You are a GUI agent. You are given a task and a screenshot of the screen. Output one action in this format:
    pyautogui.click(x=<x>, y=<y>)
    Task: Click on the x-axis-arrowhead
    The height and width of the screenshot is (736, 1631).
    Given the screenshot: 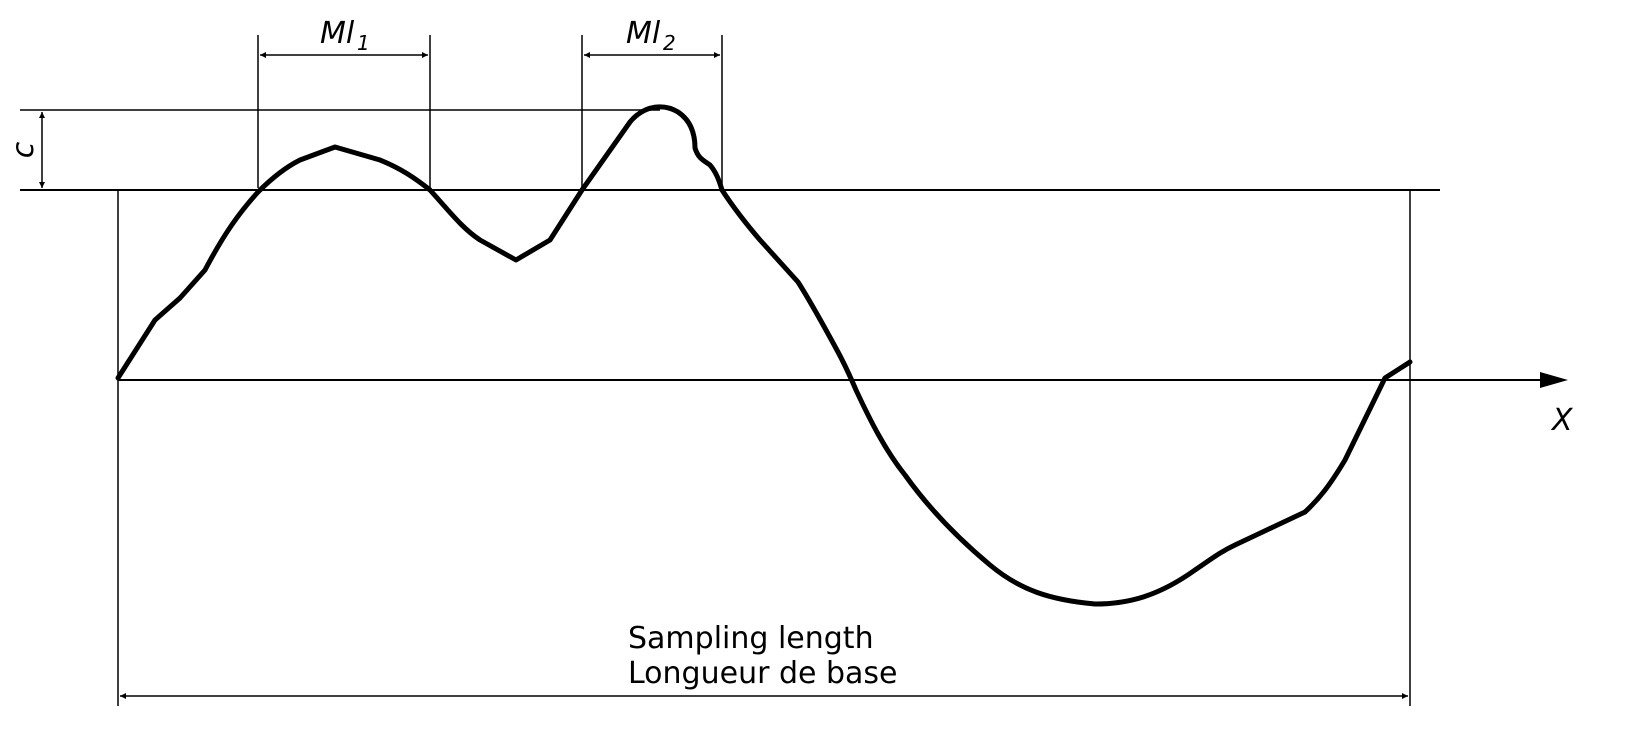 What is the action you would take?
    pyautogui.click(x=1554, y=380)
    